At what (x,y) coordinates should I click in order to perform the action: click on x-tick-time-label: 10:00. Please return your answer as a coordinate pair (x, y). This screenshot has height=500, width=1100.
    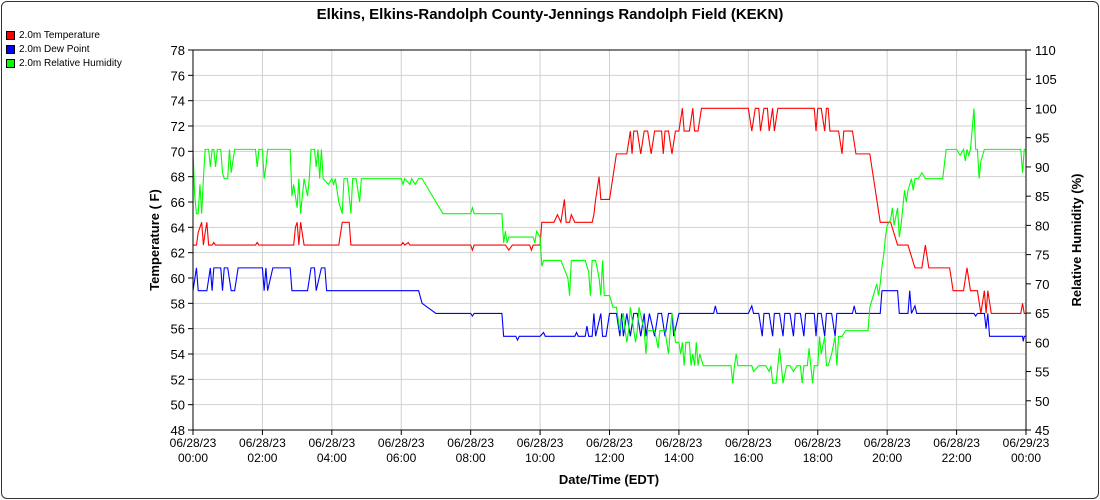
    Looking at the image, I should click on (540, 458).